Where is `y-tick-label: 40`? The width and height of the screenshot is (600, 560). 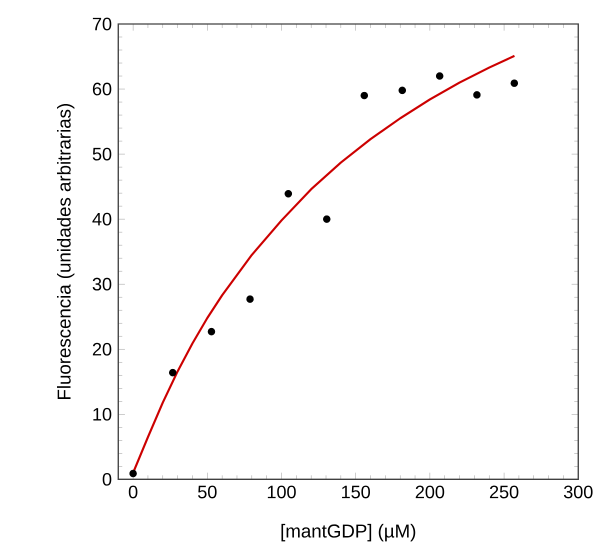 y-tick-label: 40 is located at coordinates (102, 219).